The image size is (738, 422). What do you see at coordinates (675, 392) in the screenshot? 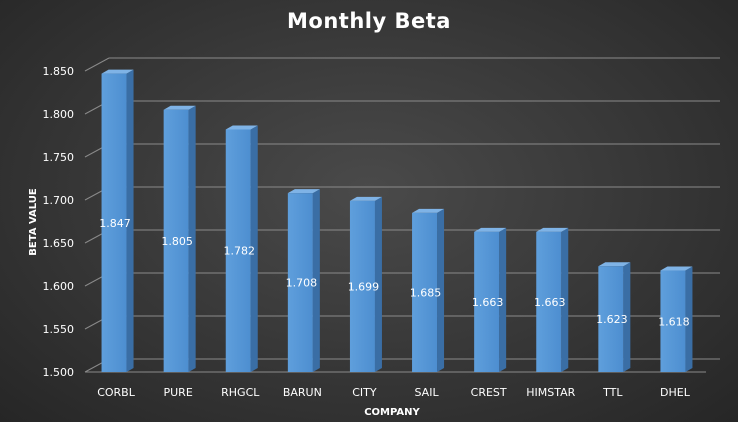
I see `x-tick-label: DHEL` at bounding box center [675, 392].